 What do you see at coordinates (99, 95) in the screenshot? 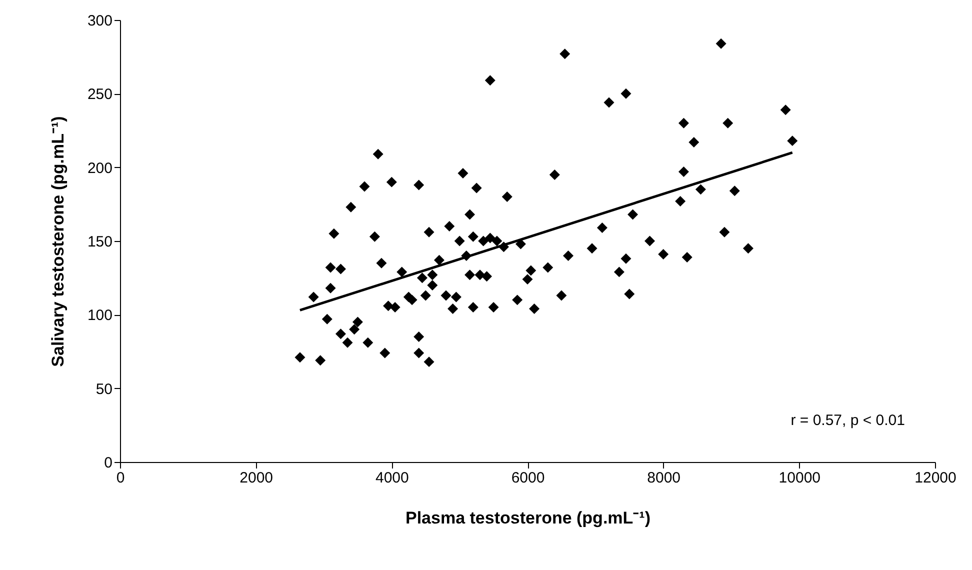
I see `y-tick-label: 250` at bounding box center [99, 95].